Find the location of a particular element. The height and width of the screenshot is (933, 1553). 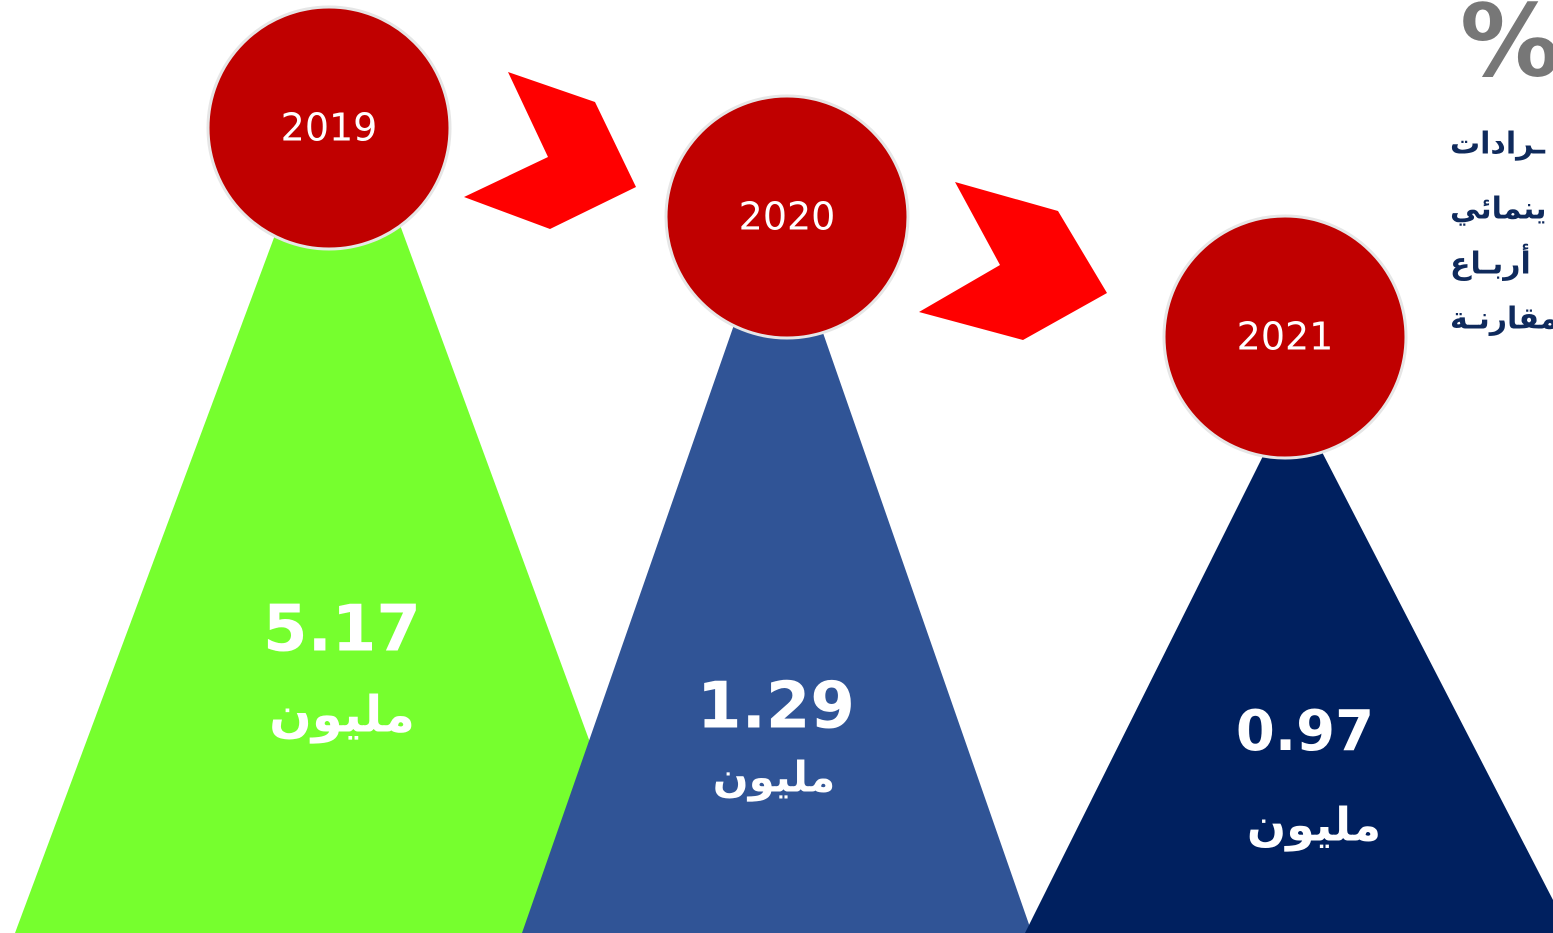

value: 5.17 is located at coordinates (342, 630).